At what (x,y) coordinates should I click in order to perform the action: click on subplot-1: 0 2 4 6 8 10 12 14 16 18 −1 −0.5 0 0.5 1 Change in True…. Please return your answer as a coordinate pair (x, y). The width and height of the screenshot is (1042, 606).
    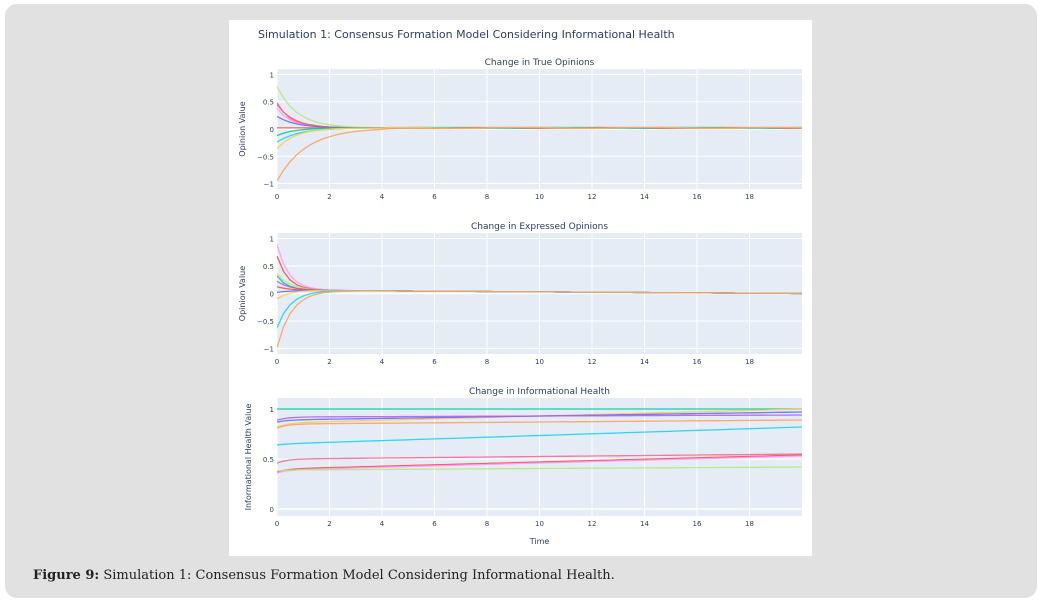
    Looking at the image, I should click on (520, 129).